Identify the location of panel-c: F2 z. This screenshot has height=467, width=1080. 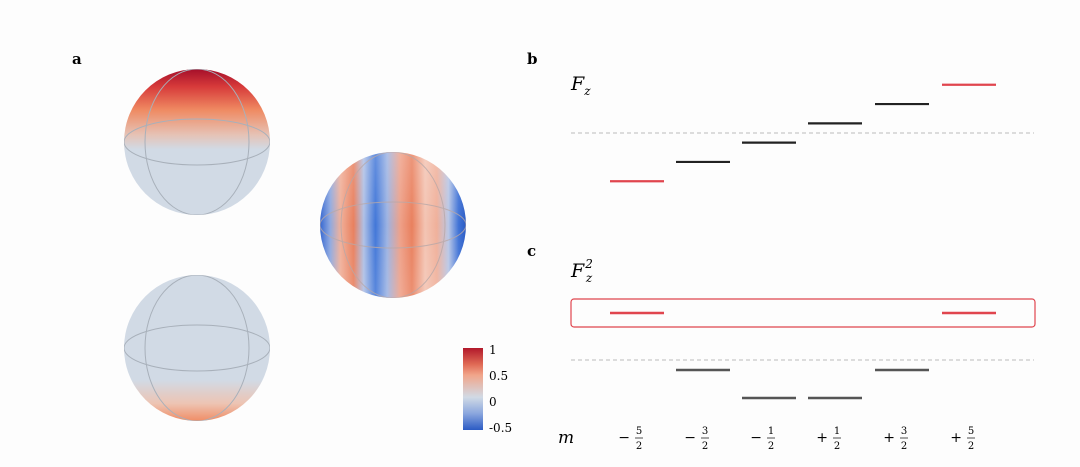
(803, 328).